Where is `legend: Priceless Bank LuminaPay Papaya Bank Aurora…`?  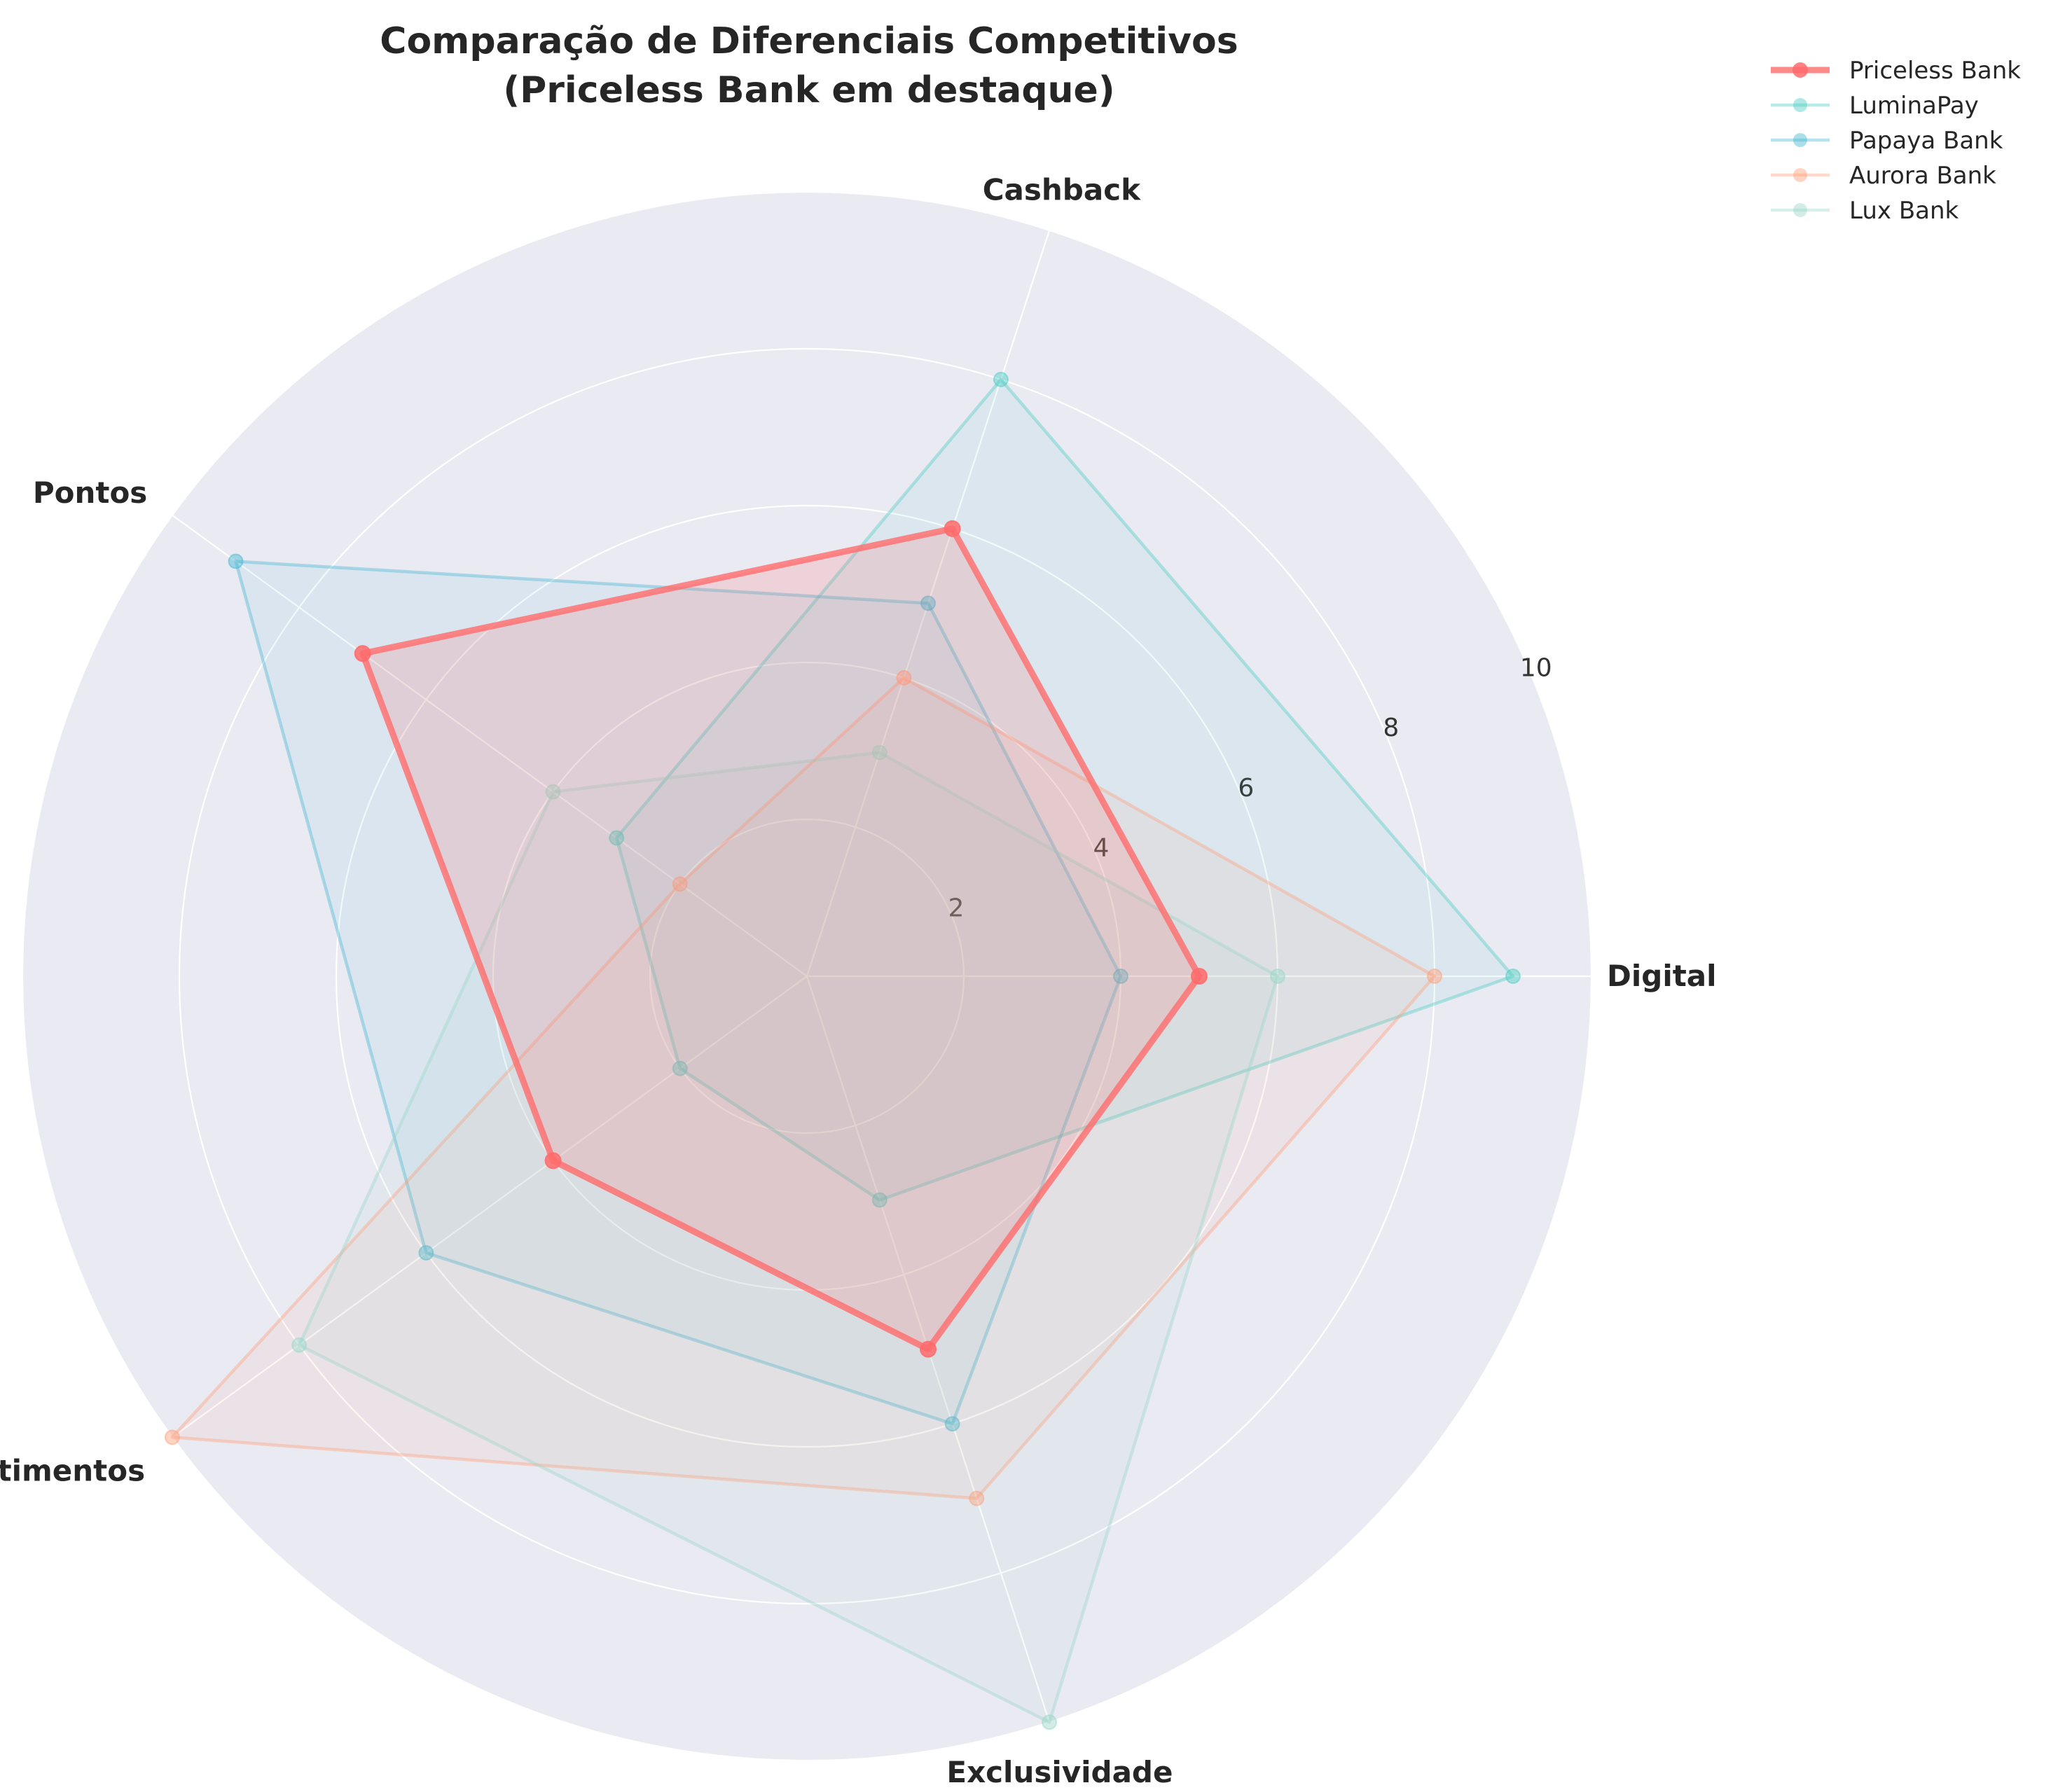
legend: Priceless Bank LuminaPay Papaya Bank Aurora… is located at coordinates (1896, 141).